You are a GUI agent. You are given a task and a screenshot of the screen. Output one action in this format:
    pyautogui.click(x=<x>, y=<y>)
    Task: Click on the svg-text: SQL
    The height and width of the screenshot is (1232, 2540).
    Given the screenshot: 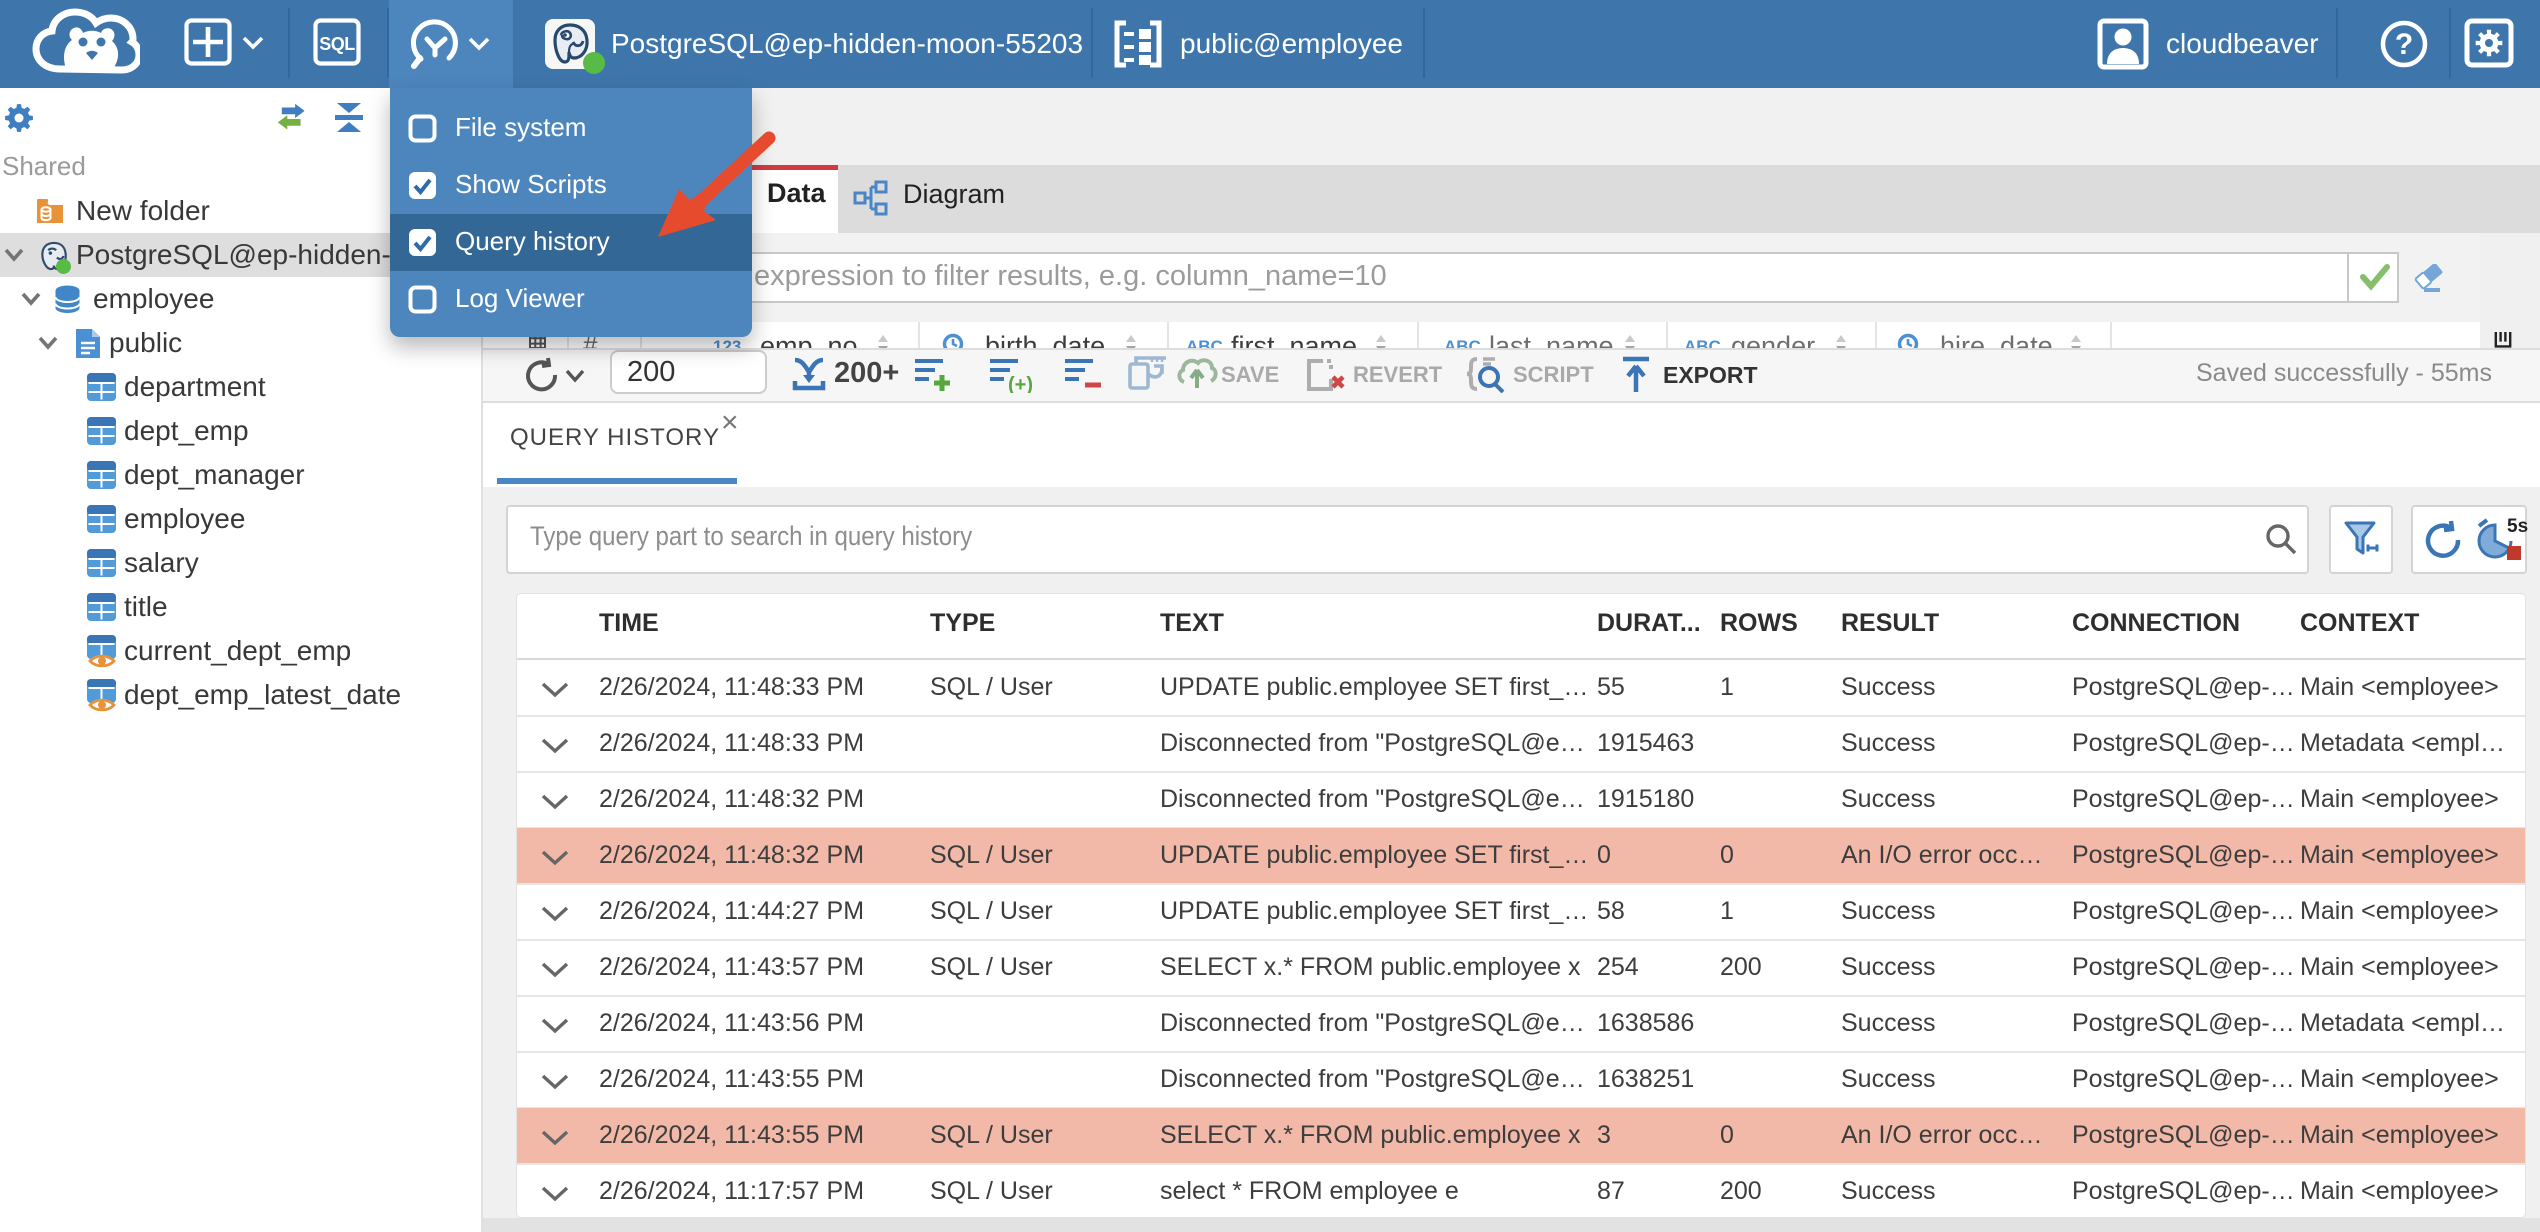 What is the action you would take?
    pyautogui.click(x=337, y=44)
    